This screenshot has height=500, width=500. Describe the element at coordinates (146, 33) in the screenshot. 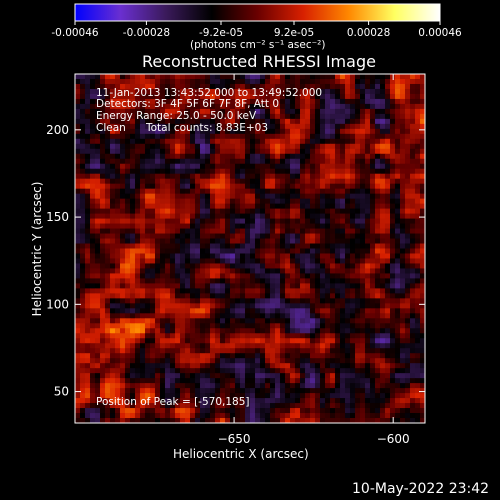

I see `colorbar-tick-label: -0.00028` at that location.